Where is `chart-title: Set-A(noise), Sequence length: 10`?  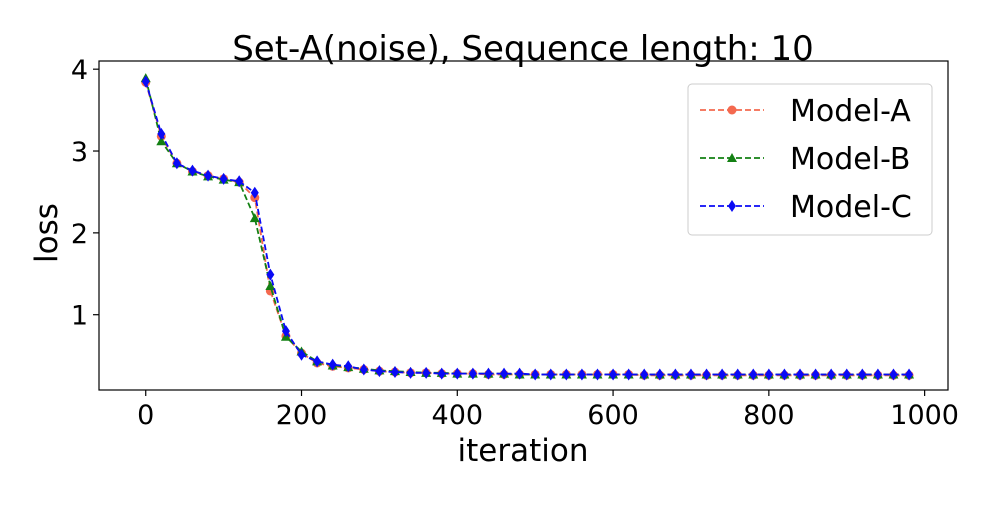
chart-title: Set-A(noise), Sequence length: 10 is located at coordinates (523, 49).